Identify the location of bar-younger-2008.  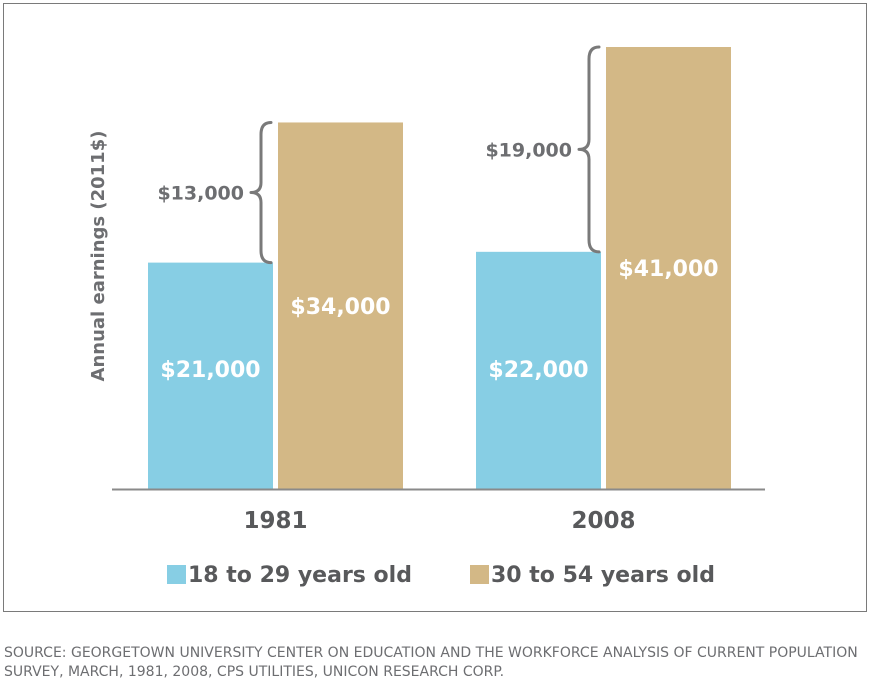
(538, 370).